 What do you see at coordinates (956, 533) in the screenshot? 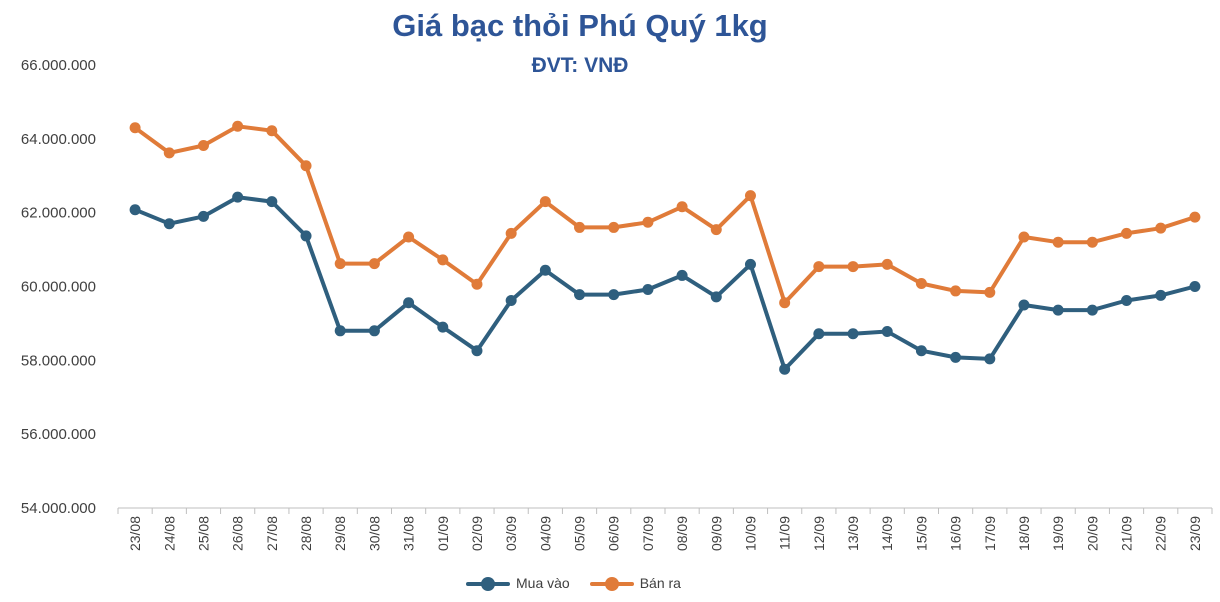
I see `x-tick-label: 16/09` at bounding box center [956, 533].